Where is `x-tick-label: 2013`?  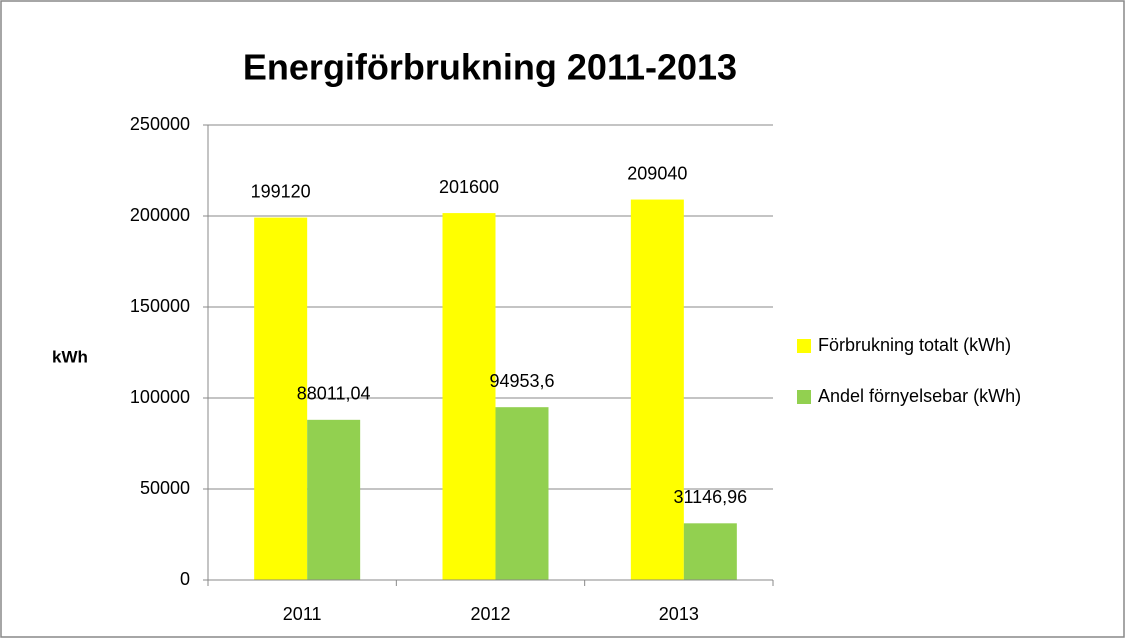
x-tick-label: 2013 is located at coordinates (679, 614).